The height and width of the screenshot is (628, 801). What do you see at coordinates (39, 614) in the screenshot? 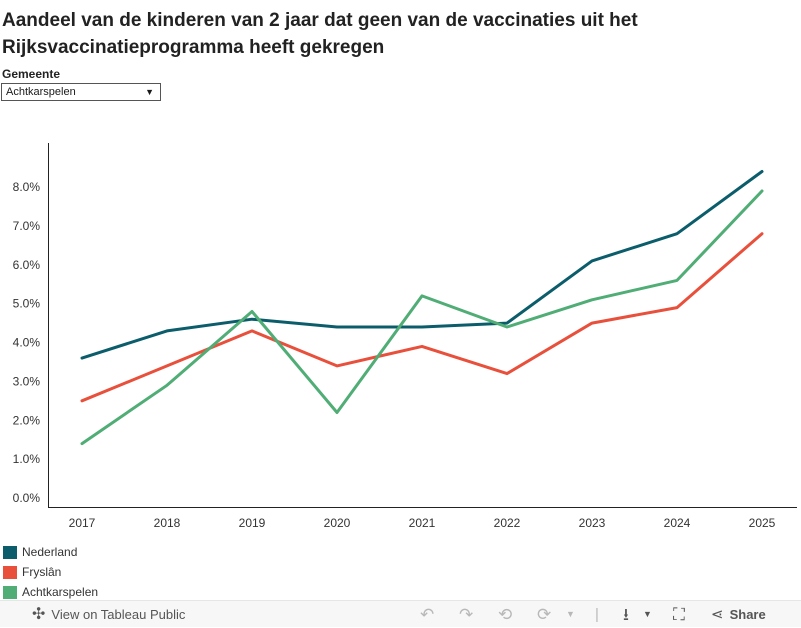
I see `tableau-logo-icon: ✣` at bounding box center [39, 614].